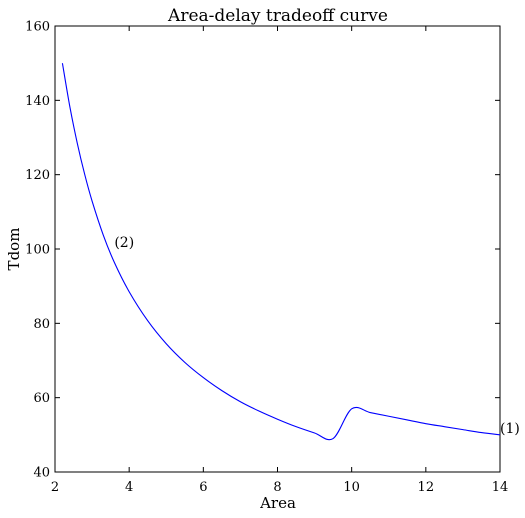 The image size is (525, 518). Describe the element at coordinates (55, 487) in the screenshot. I see `x-tick-label: 2` at that location.